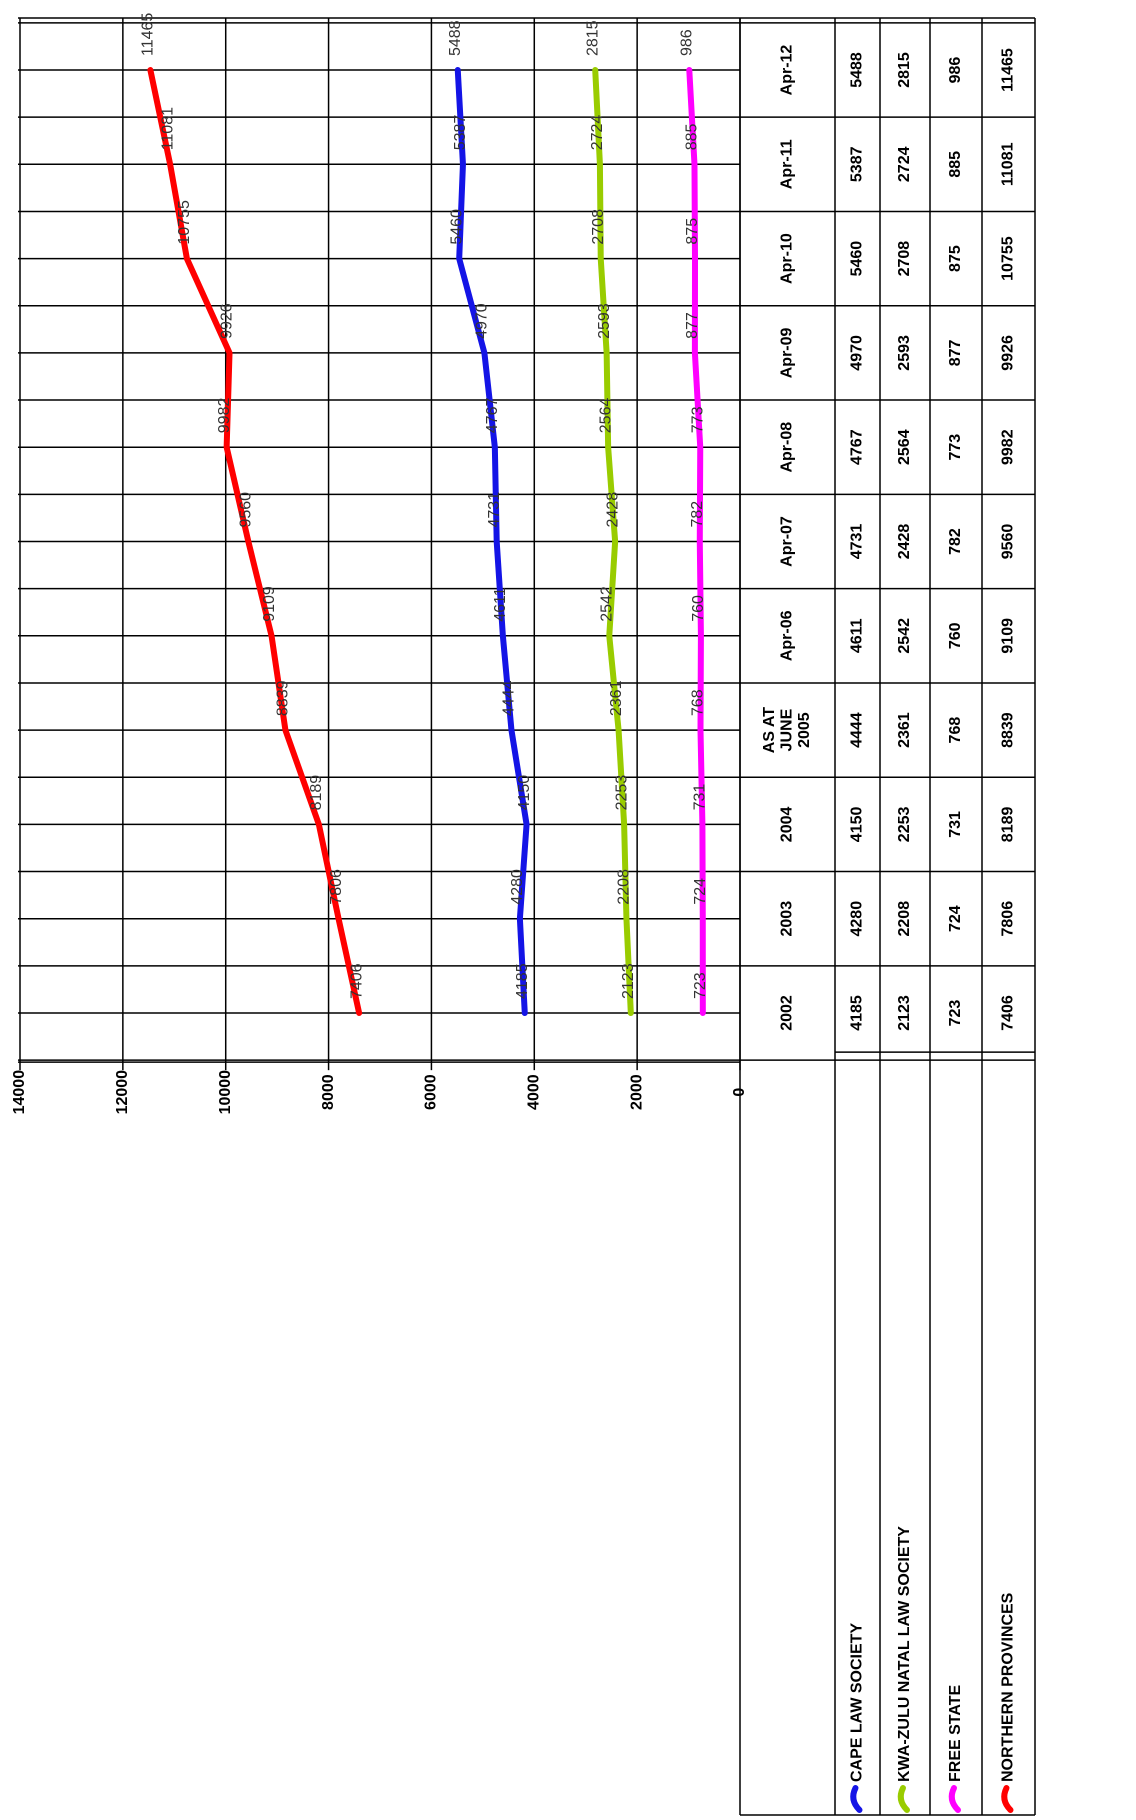  Describe the element at coordinates (19, 1092) in the screenshot. I see `y-tick-label: 14000` at that location.